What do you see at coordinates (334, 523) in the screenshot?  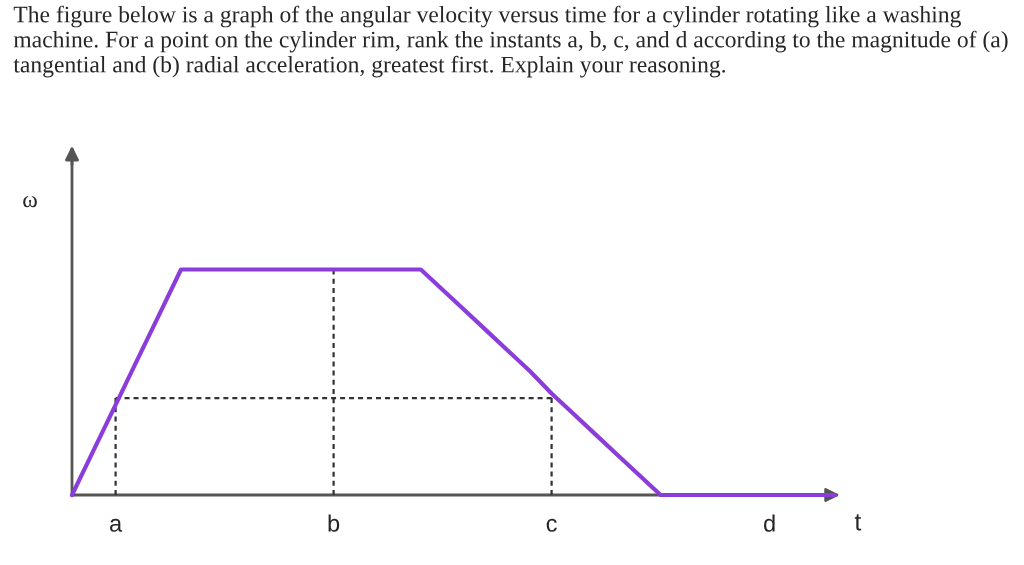 I see `x-tick-label: b` at bounding box center [334, 523].